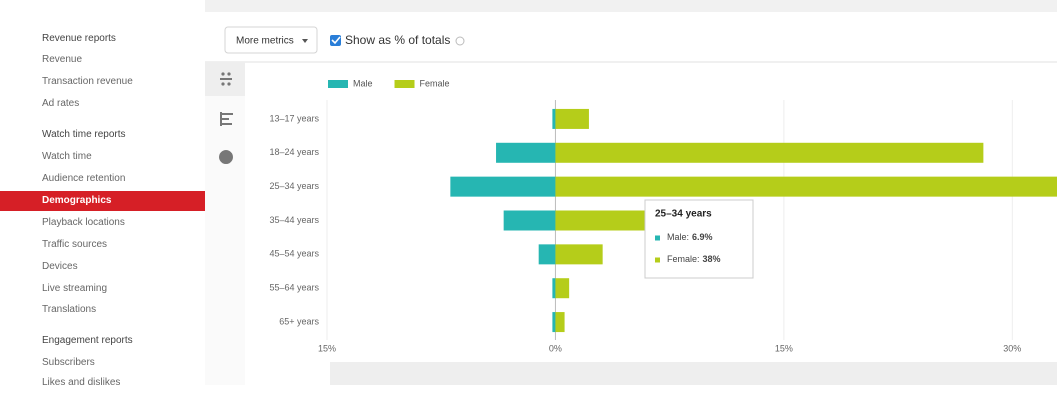 This screenshot has width=1057, height=393. What do you see at coordinates (294, 288) in the screenshot?
I see `category-label: 55–64 years` at bounding box center [294, 288].